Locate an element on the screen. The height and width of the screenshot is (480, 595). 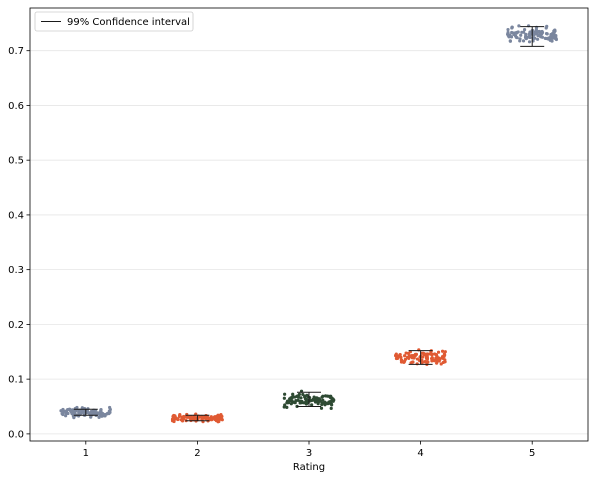
x-axis: 1 2 3 4 5 is located at coordinates (309, 450).